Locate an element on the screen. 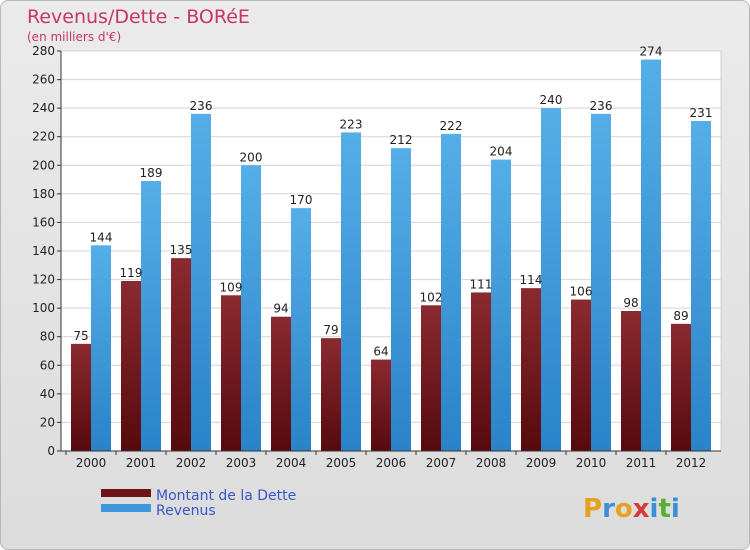 Image resolution: width=750 pixels, height=550 pixels. value-label: 114 is located at coordinates (531, 280).